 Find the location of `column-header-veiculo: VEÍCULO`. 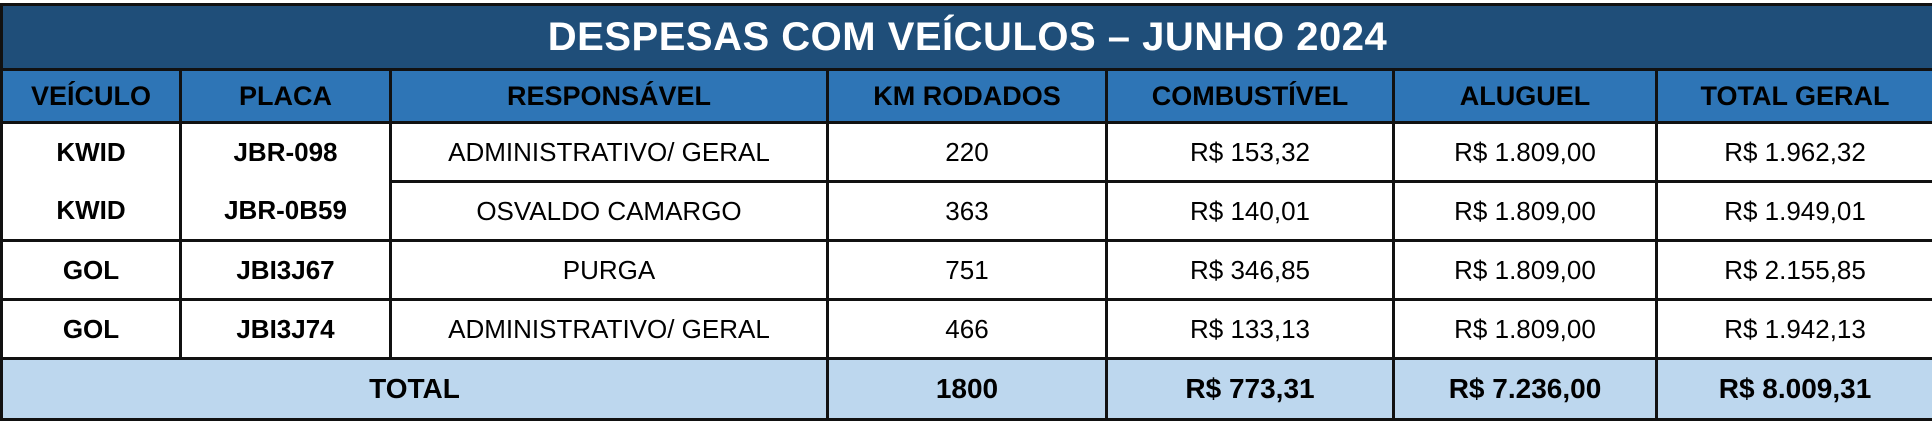

column-header-veiculo: VEÍCULO is located at coordinates (91, 96).